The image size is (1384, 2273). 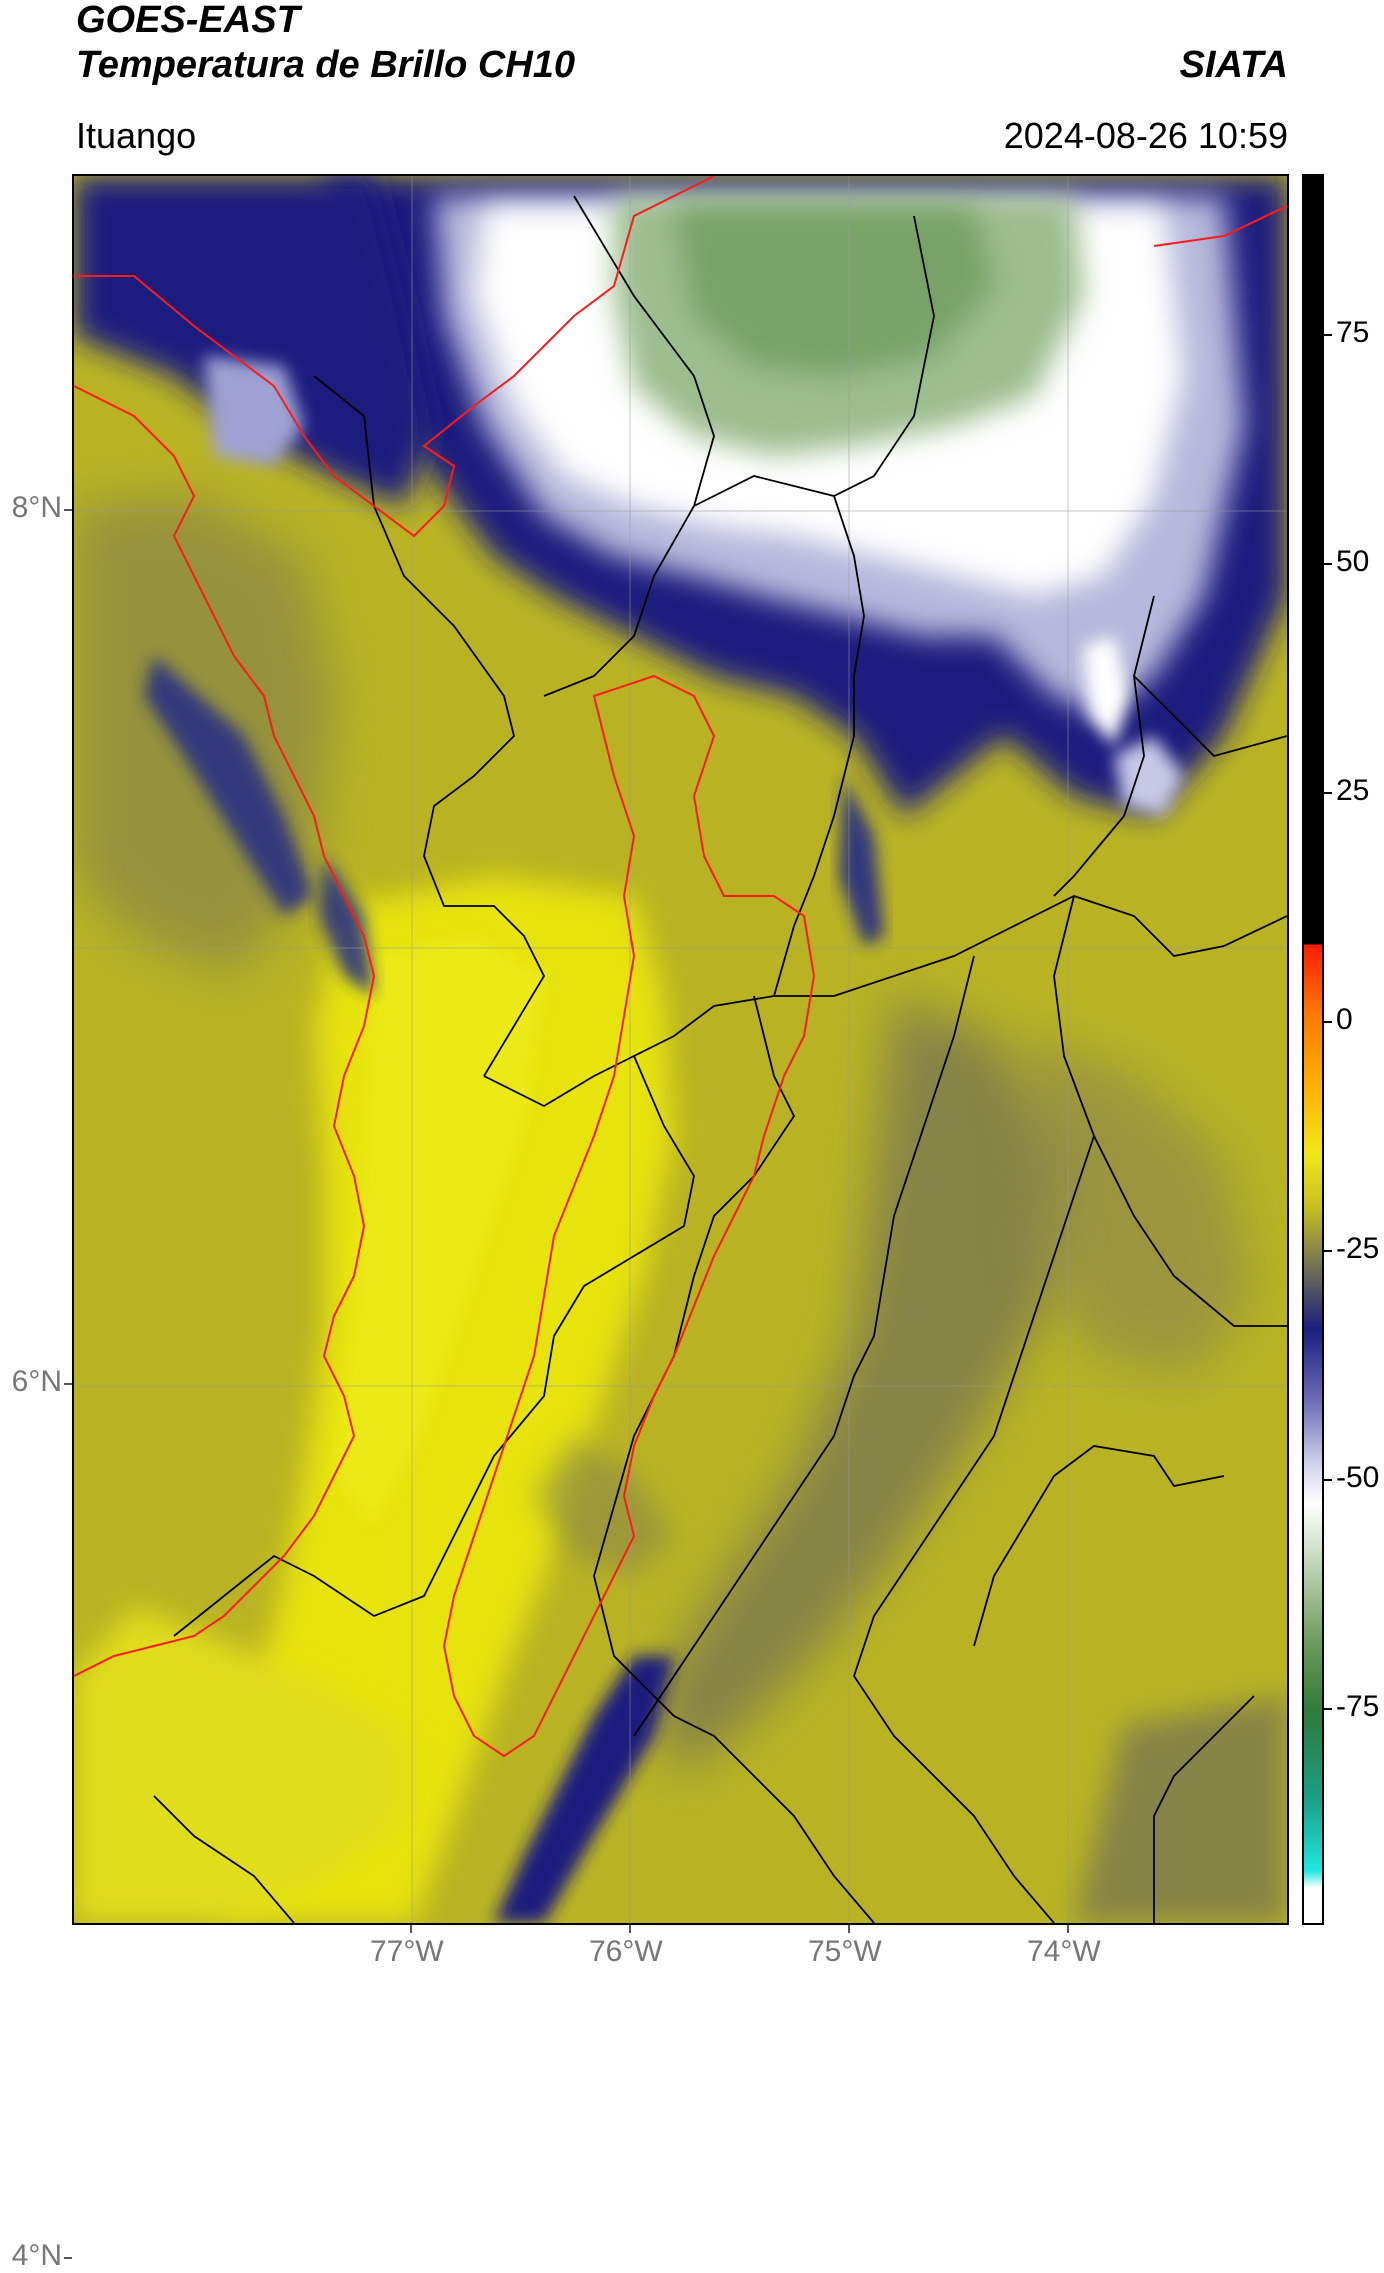 I want to click on colorbar-tick-label: 0, so click(x=1344, y=1019).